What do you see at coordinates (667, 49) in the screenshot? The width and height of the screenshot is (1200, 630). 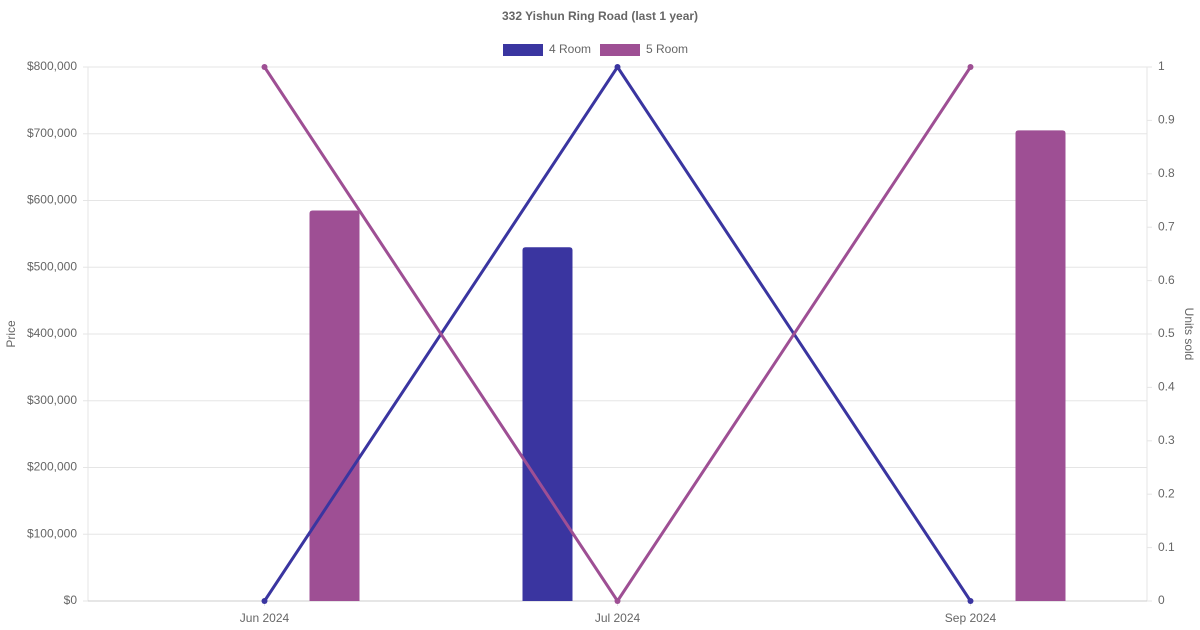 I see `legend-label: 5 Room` at bounding box center [667, 49].